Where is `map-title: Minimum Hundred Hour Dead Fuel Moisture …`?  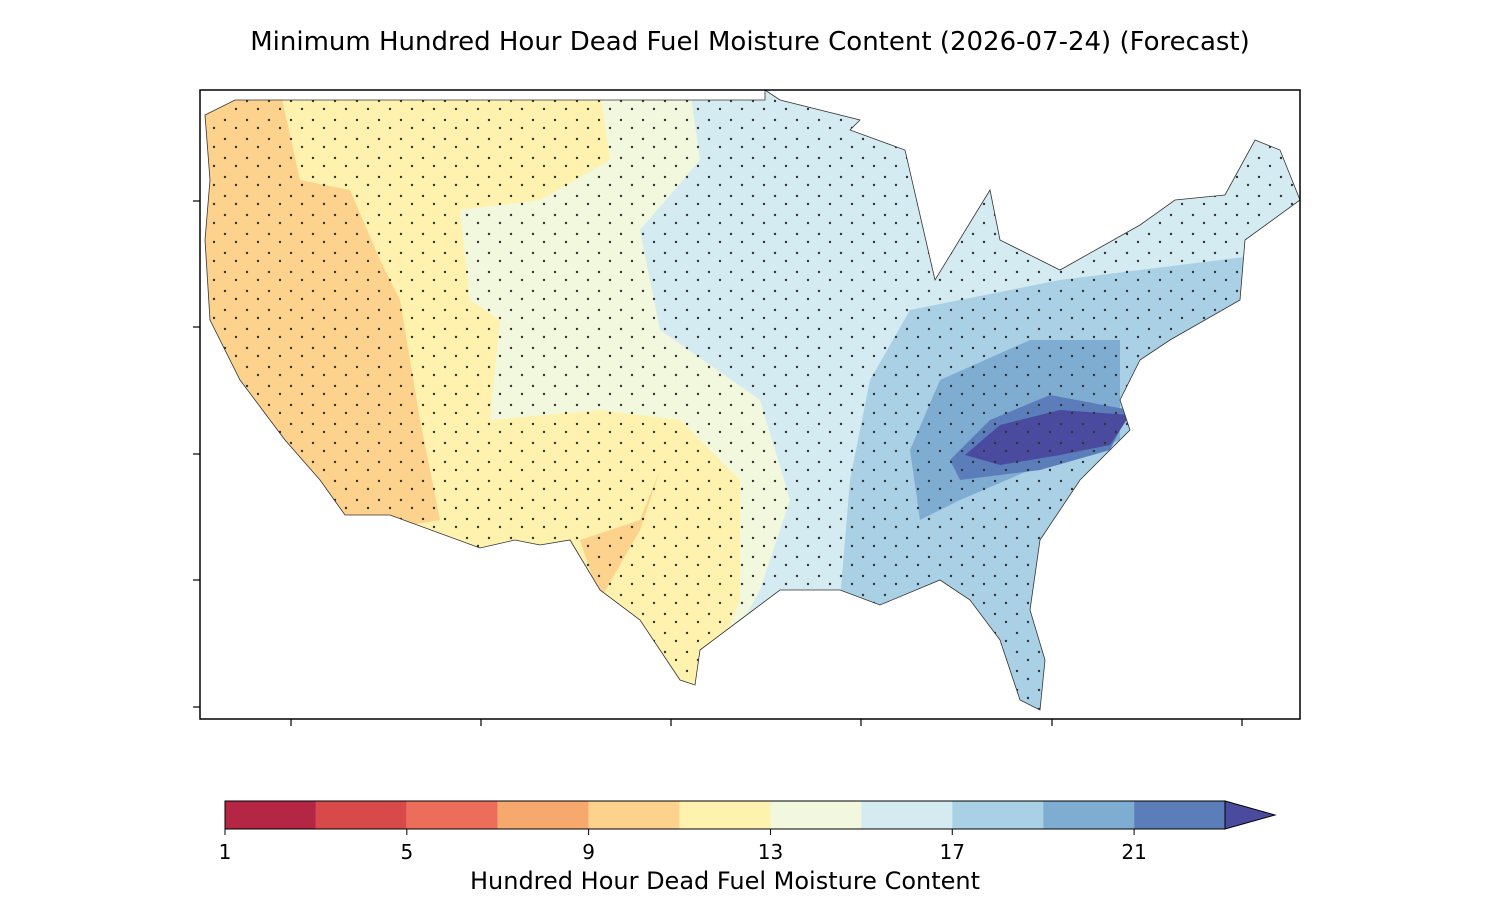
map-title: Minimum Hundred Hour Dead Fuel Moisture … is located at coordinates (750, 42).